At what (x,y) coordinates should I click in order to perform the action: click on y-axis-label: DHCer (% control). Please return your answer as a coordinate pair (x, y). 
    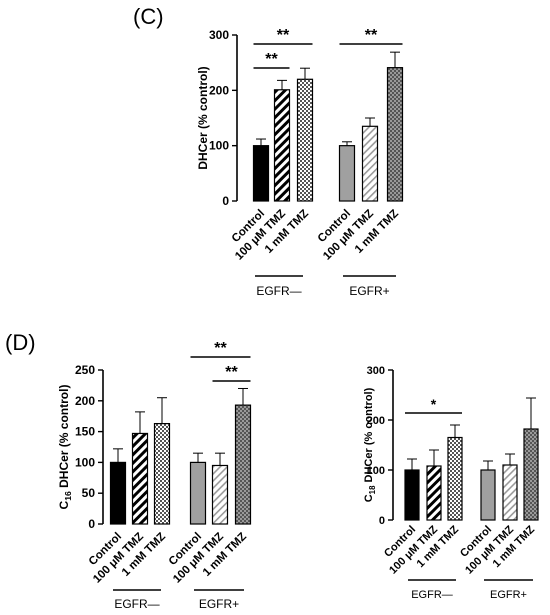
    Looking at the image, I should click on (203, 117).